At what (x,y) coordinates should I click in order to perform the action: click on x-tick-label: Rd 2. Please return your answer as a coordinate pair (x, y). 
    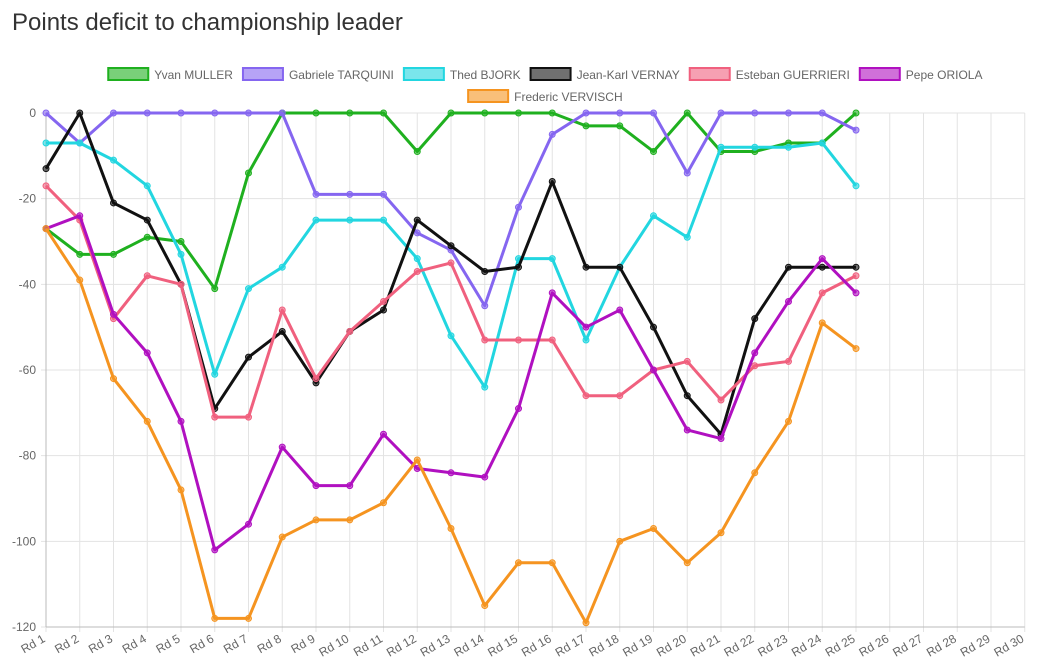
    Looking at the image, I should click on (66, 643).